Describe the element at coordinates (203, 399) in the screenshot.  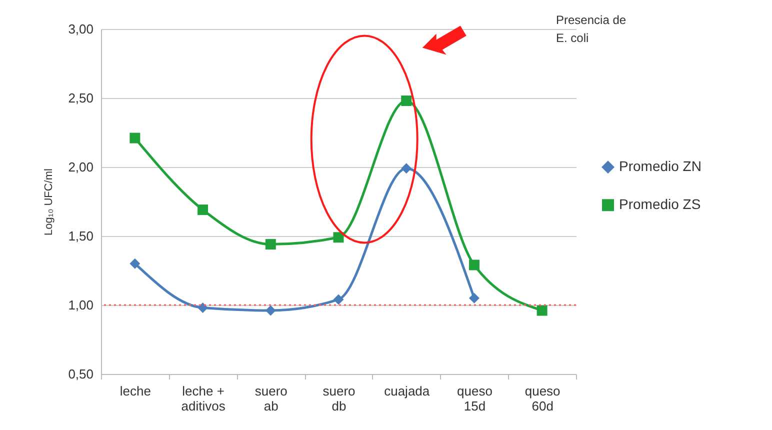
I see `x-tick-label: leche + aditivos` at that location.